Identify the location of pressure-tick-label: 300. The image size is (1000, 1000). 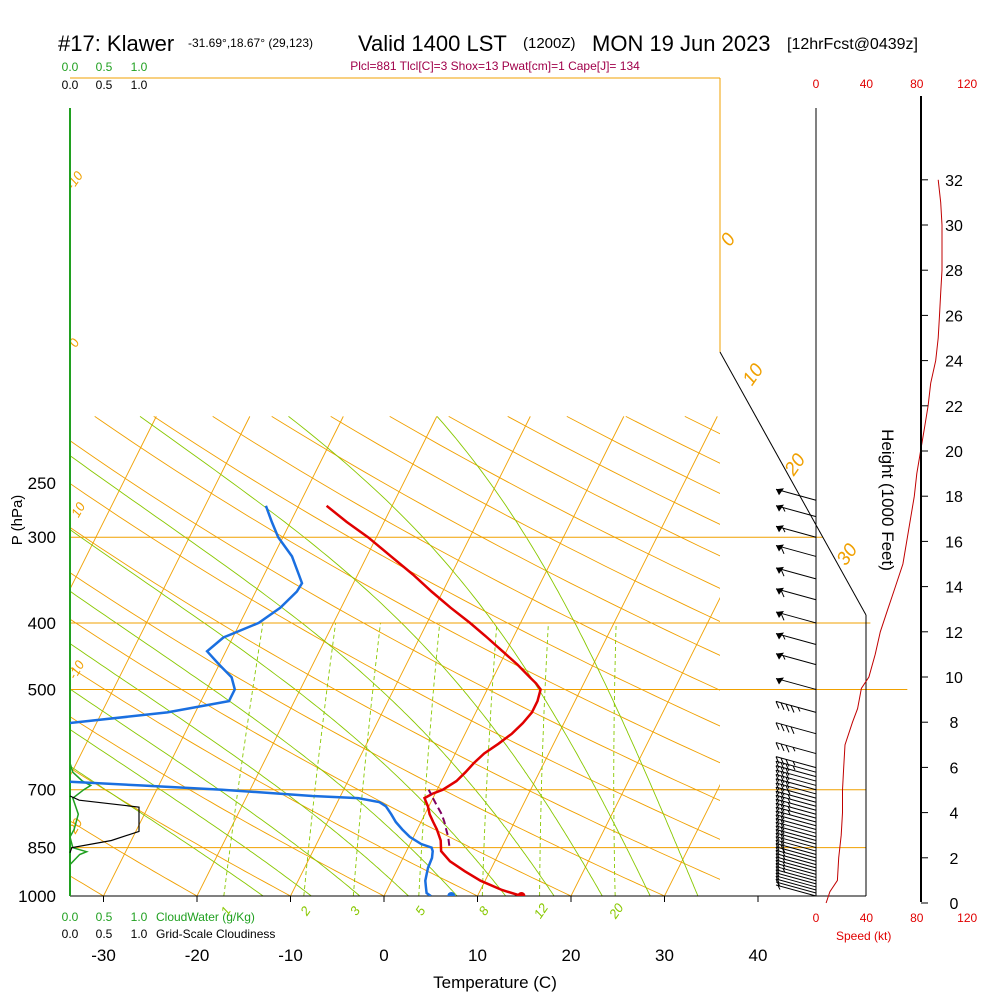
(42, 537).